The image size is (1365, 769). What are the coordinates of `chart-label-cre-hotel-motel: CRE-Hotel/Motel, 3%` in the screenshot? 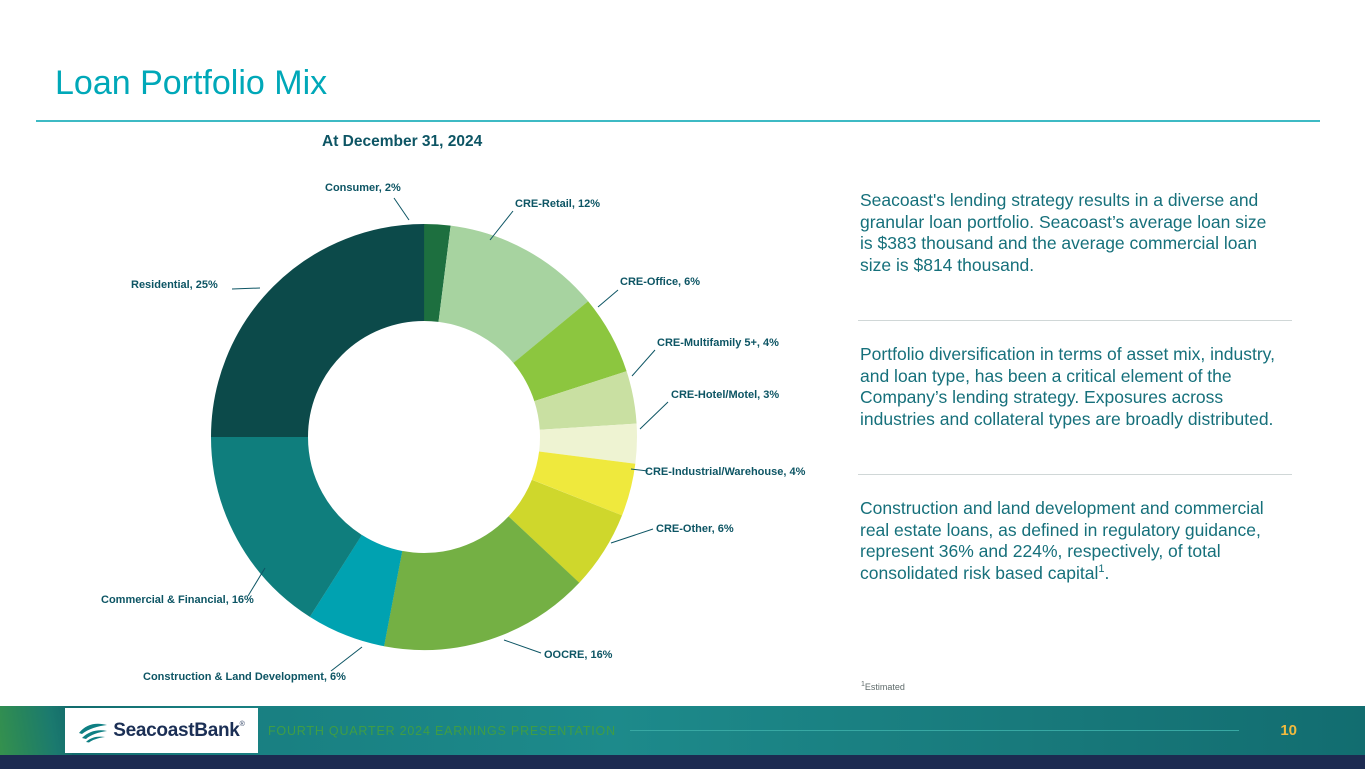 It's located at (725, 395).